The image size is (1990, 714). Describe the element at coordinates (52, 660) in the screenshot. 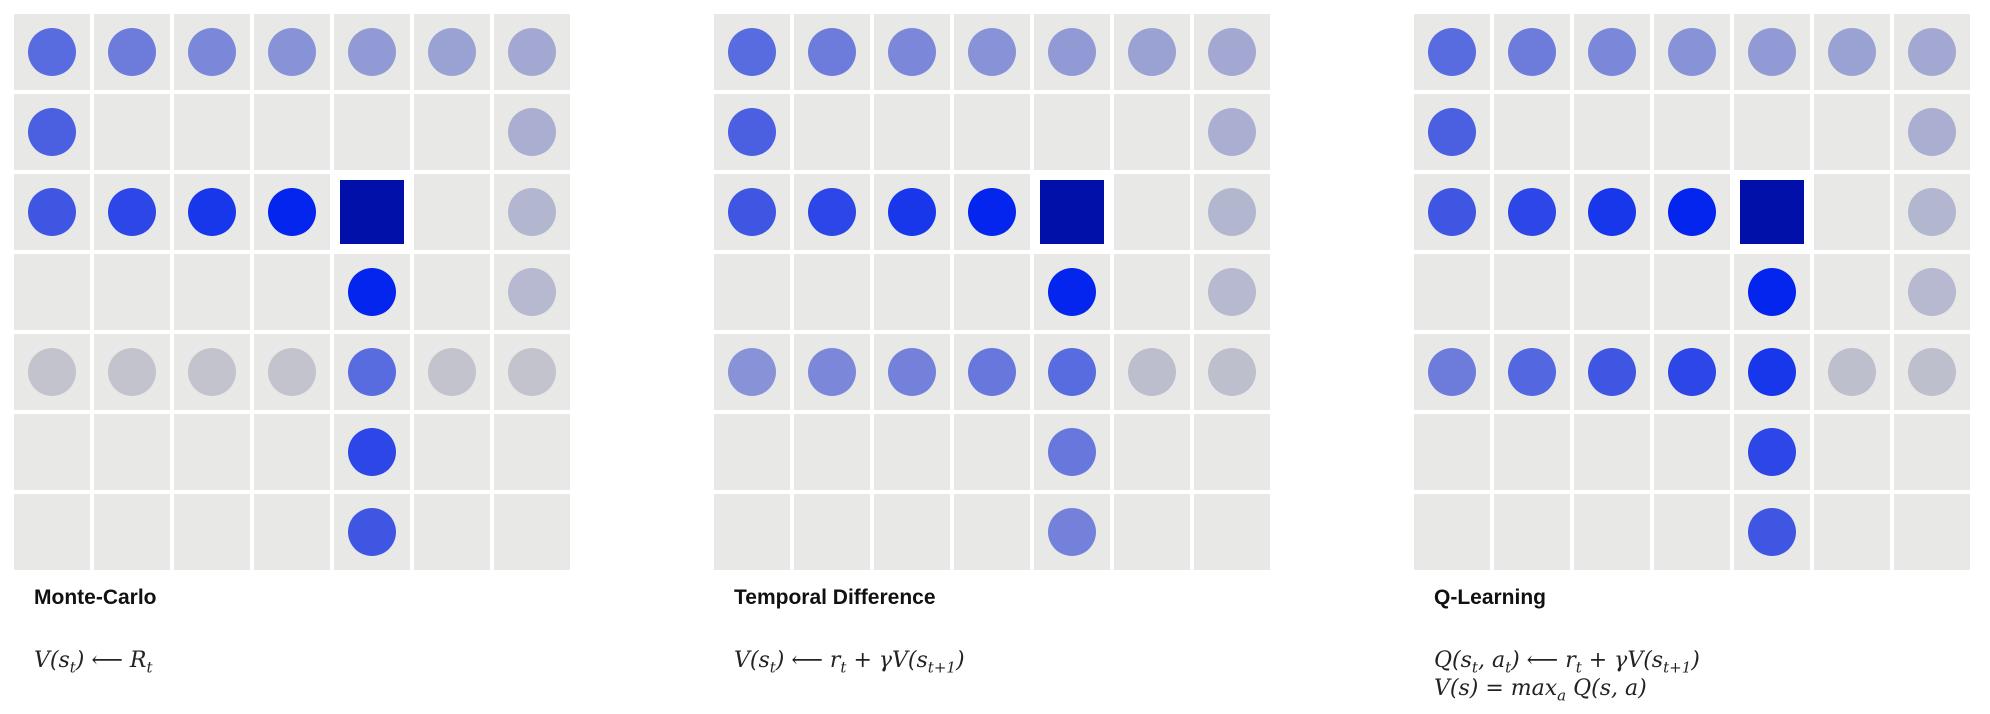

I see `formula-text: V(s` at that location.